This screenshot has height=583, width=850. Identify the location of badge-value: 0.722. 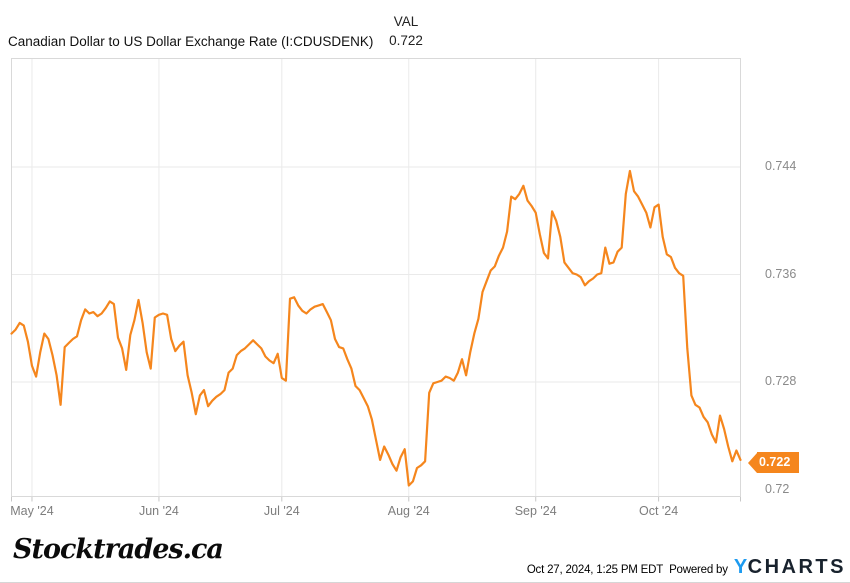
(778, 463).